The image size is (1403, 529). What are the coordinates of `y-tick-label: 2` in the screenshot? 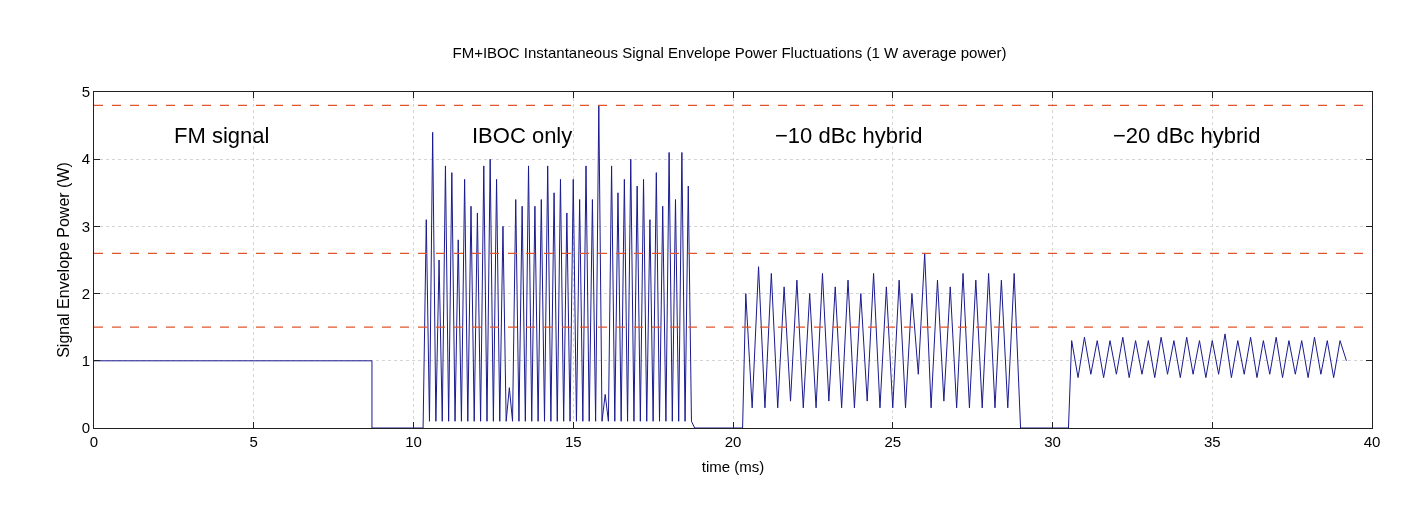 It's located at (85, 293).